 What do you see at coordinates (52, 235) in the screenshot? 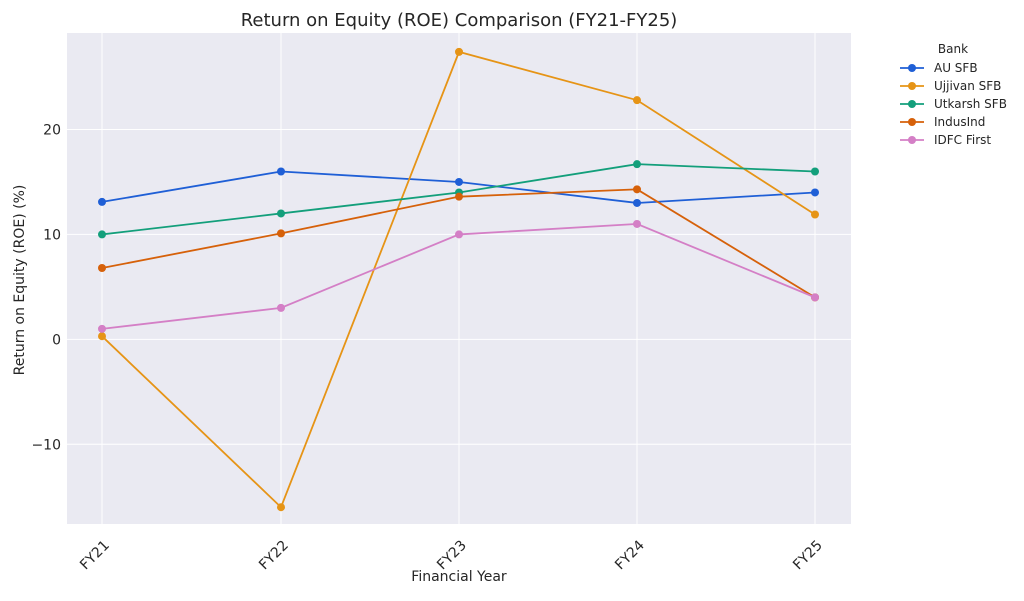
I see `y-tick-label: 10` at bounding box center [52, 235].